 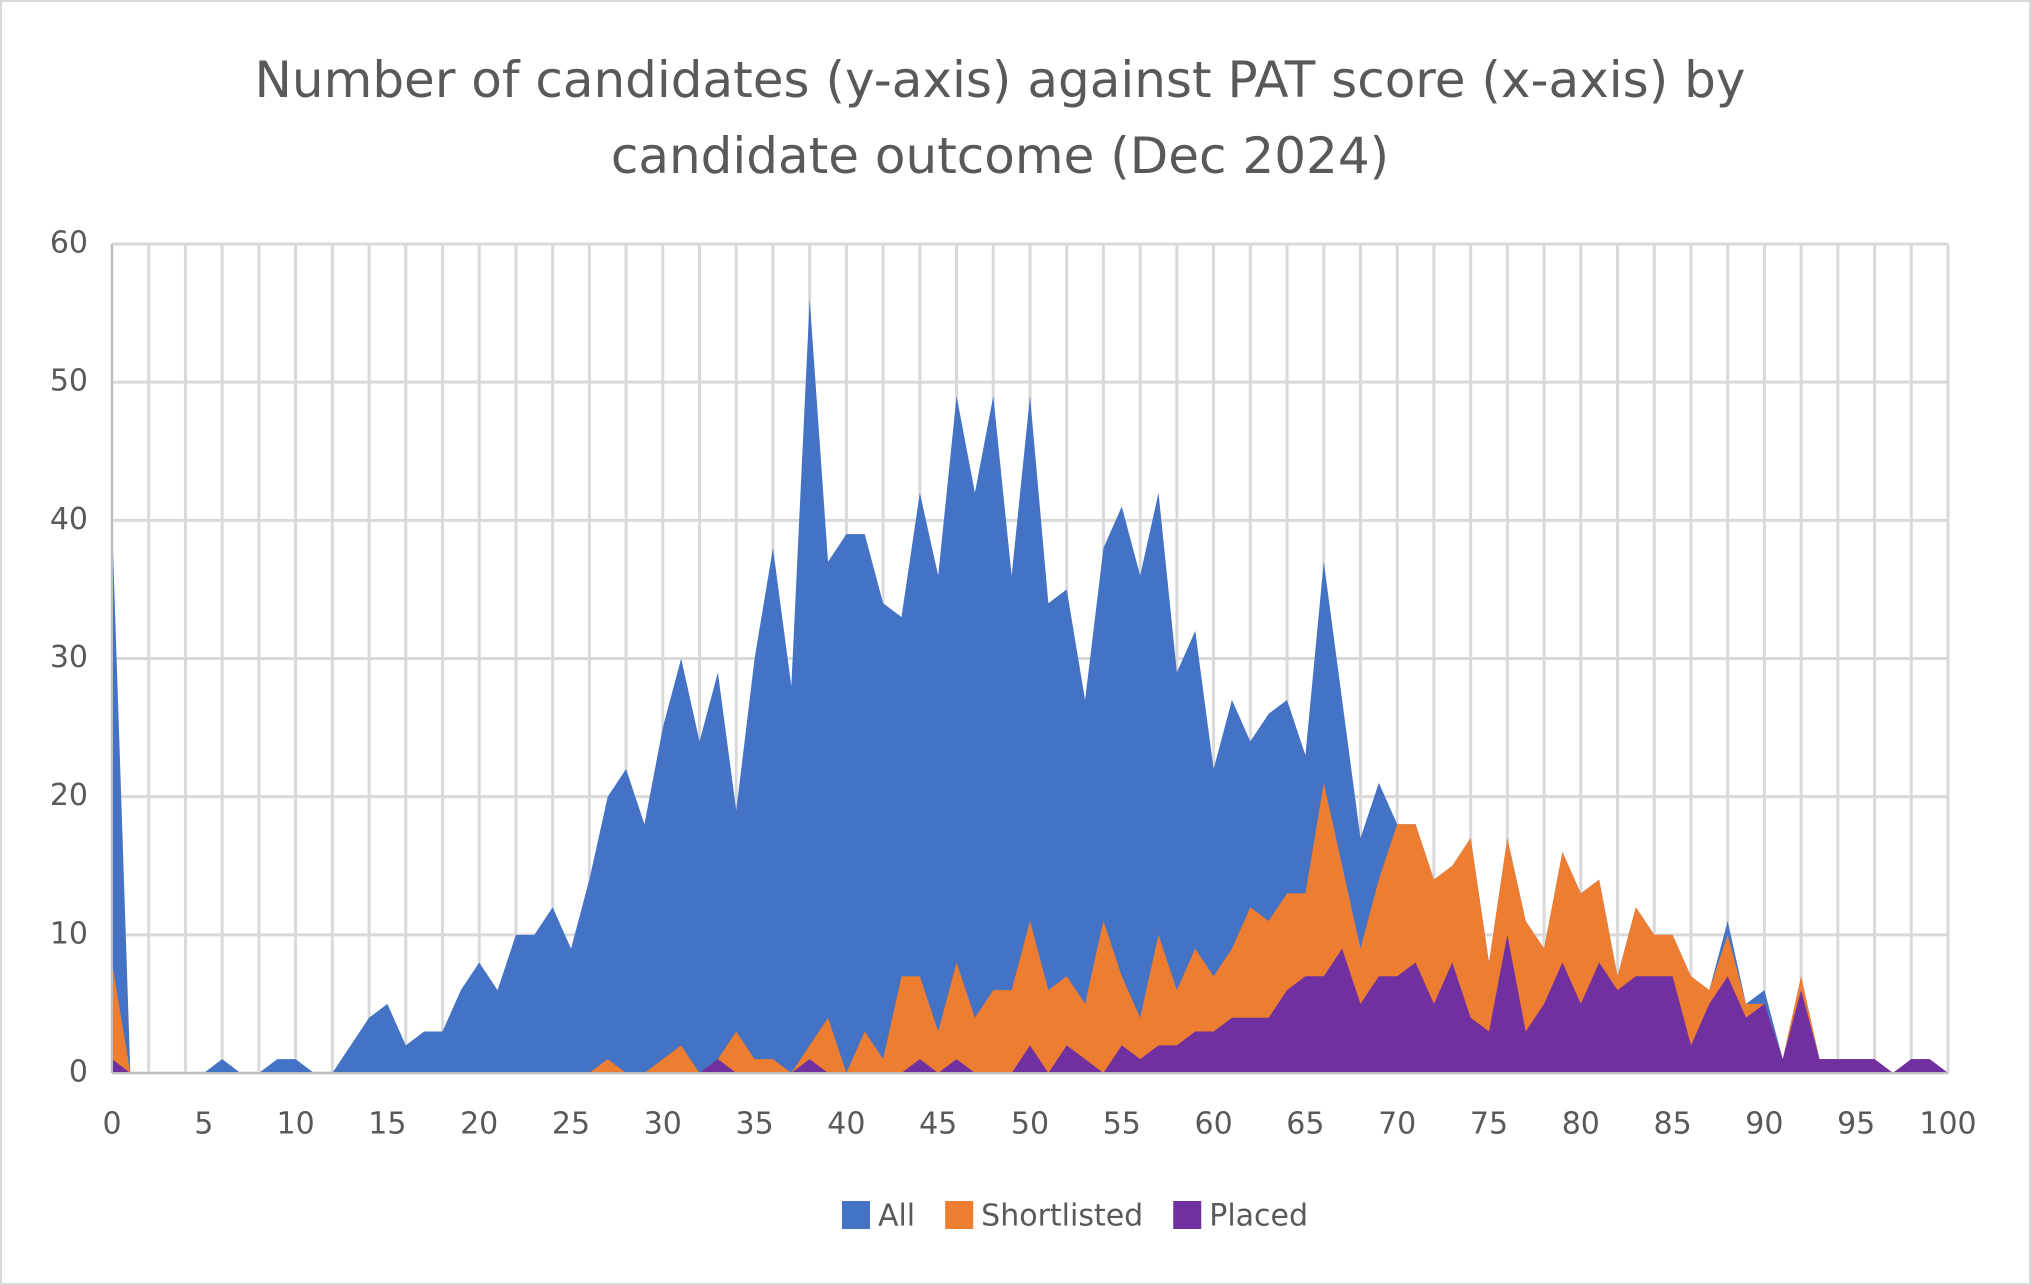 What do you see at coordinates (69, 657) in the screenshot?
I see `y-tick-label: 30` at bounding box center [69, 657].